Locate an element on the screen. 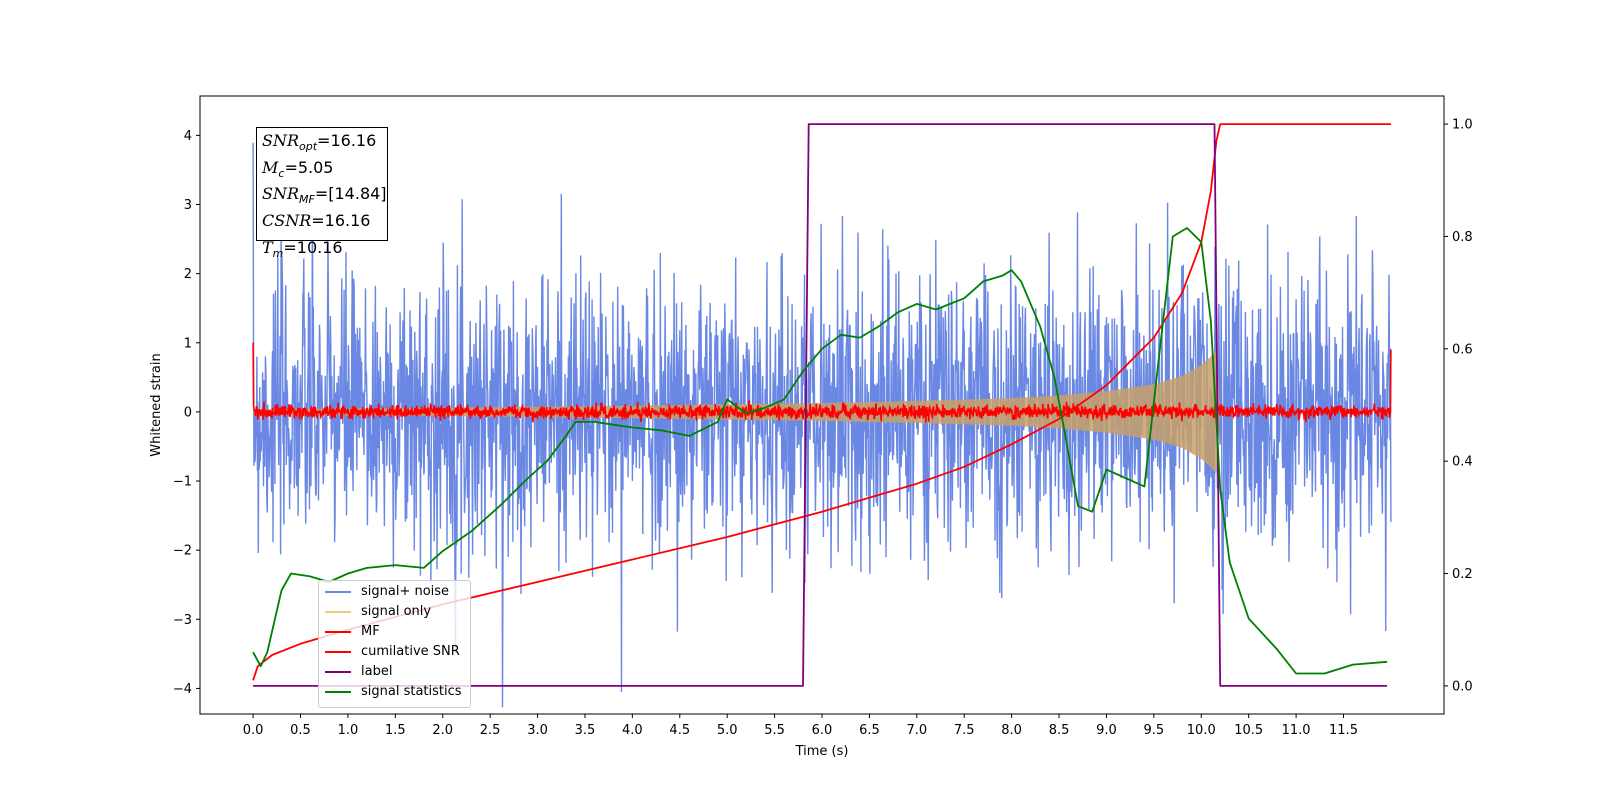 Image resolution: width=1600 pixels, height=800 pixels. x-tick-label: 5.0 is located at coordinates (727, 730).